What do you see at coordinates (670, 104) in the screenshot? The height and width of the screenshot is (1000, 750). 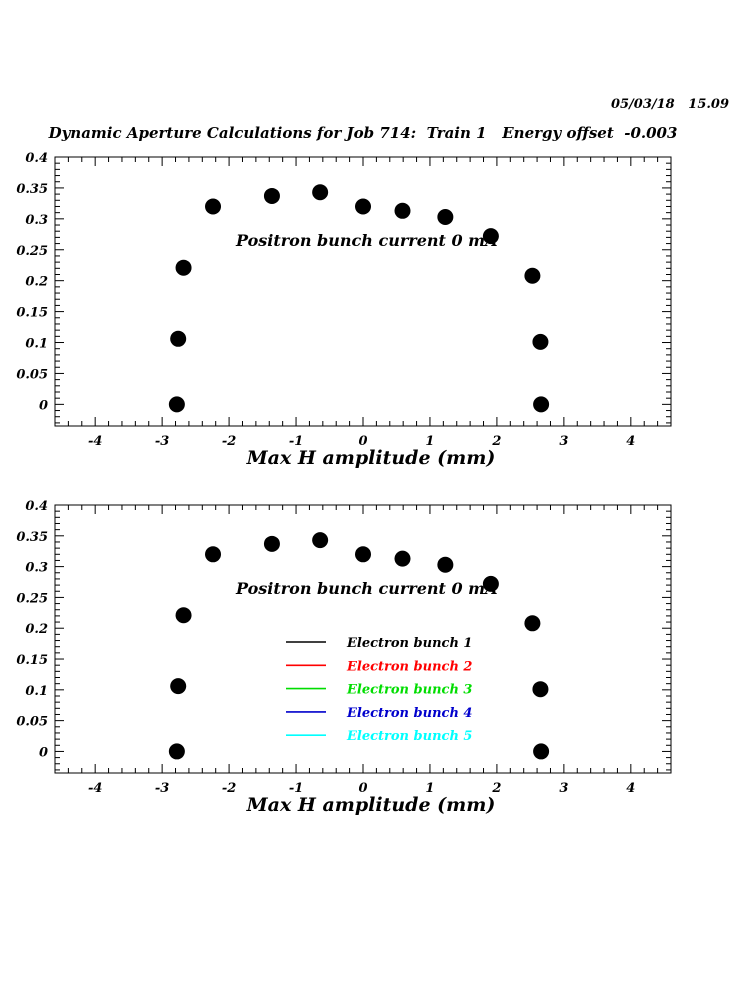 I see `date-time-stamp: 05/03/18 15.09` at bounding box center [670, 104].